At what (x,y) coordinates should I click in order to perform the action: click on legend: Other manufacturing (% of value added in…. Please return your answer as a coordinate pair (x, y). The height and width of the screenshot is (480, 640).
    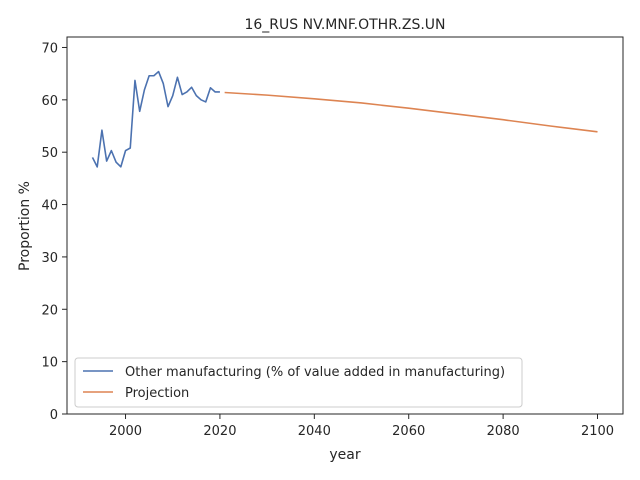
    Looking at the image, I should click on (298, 382).